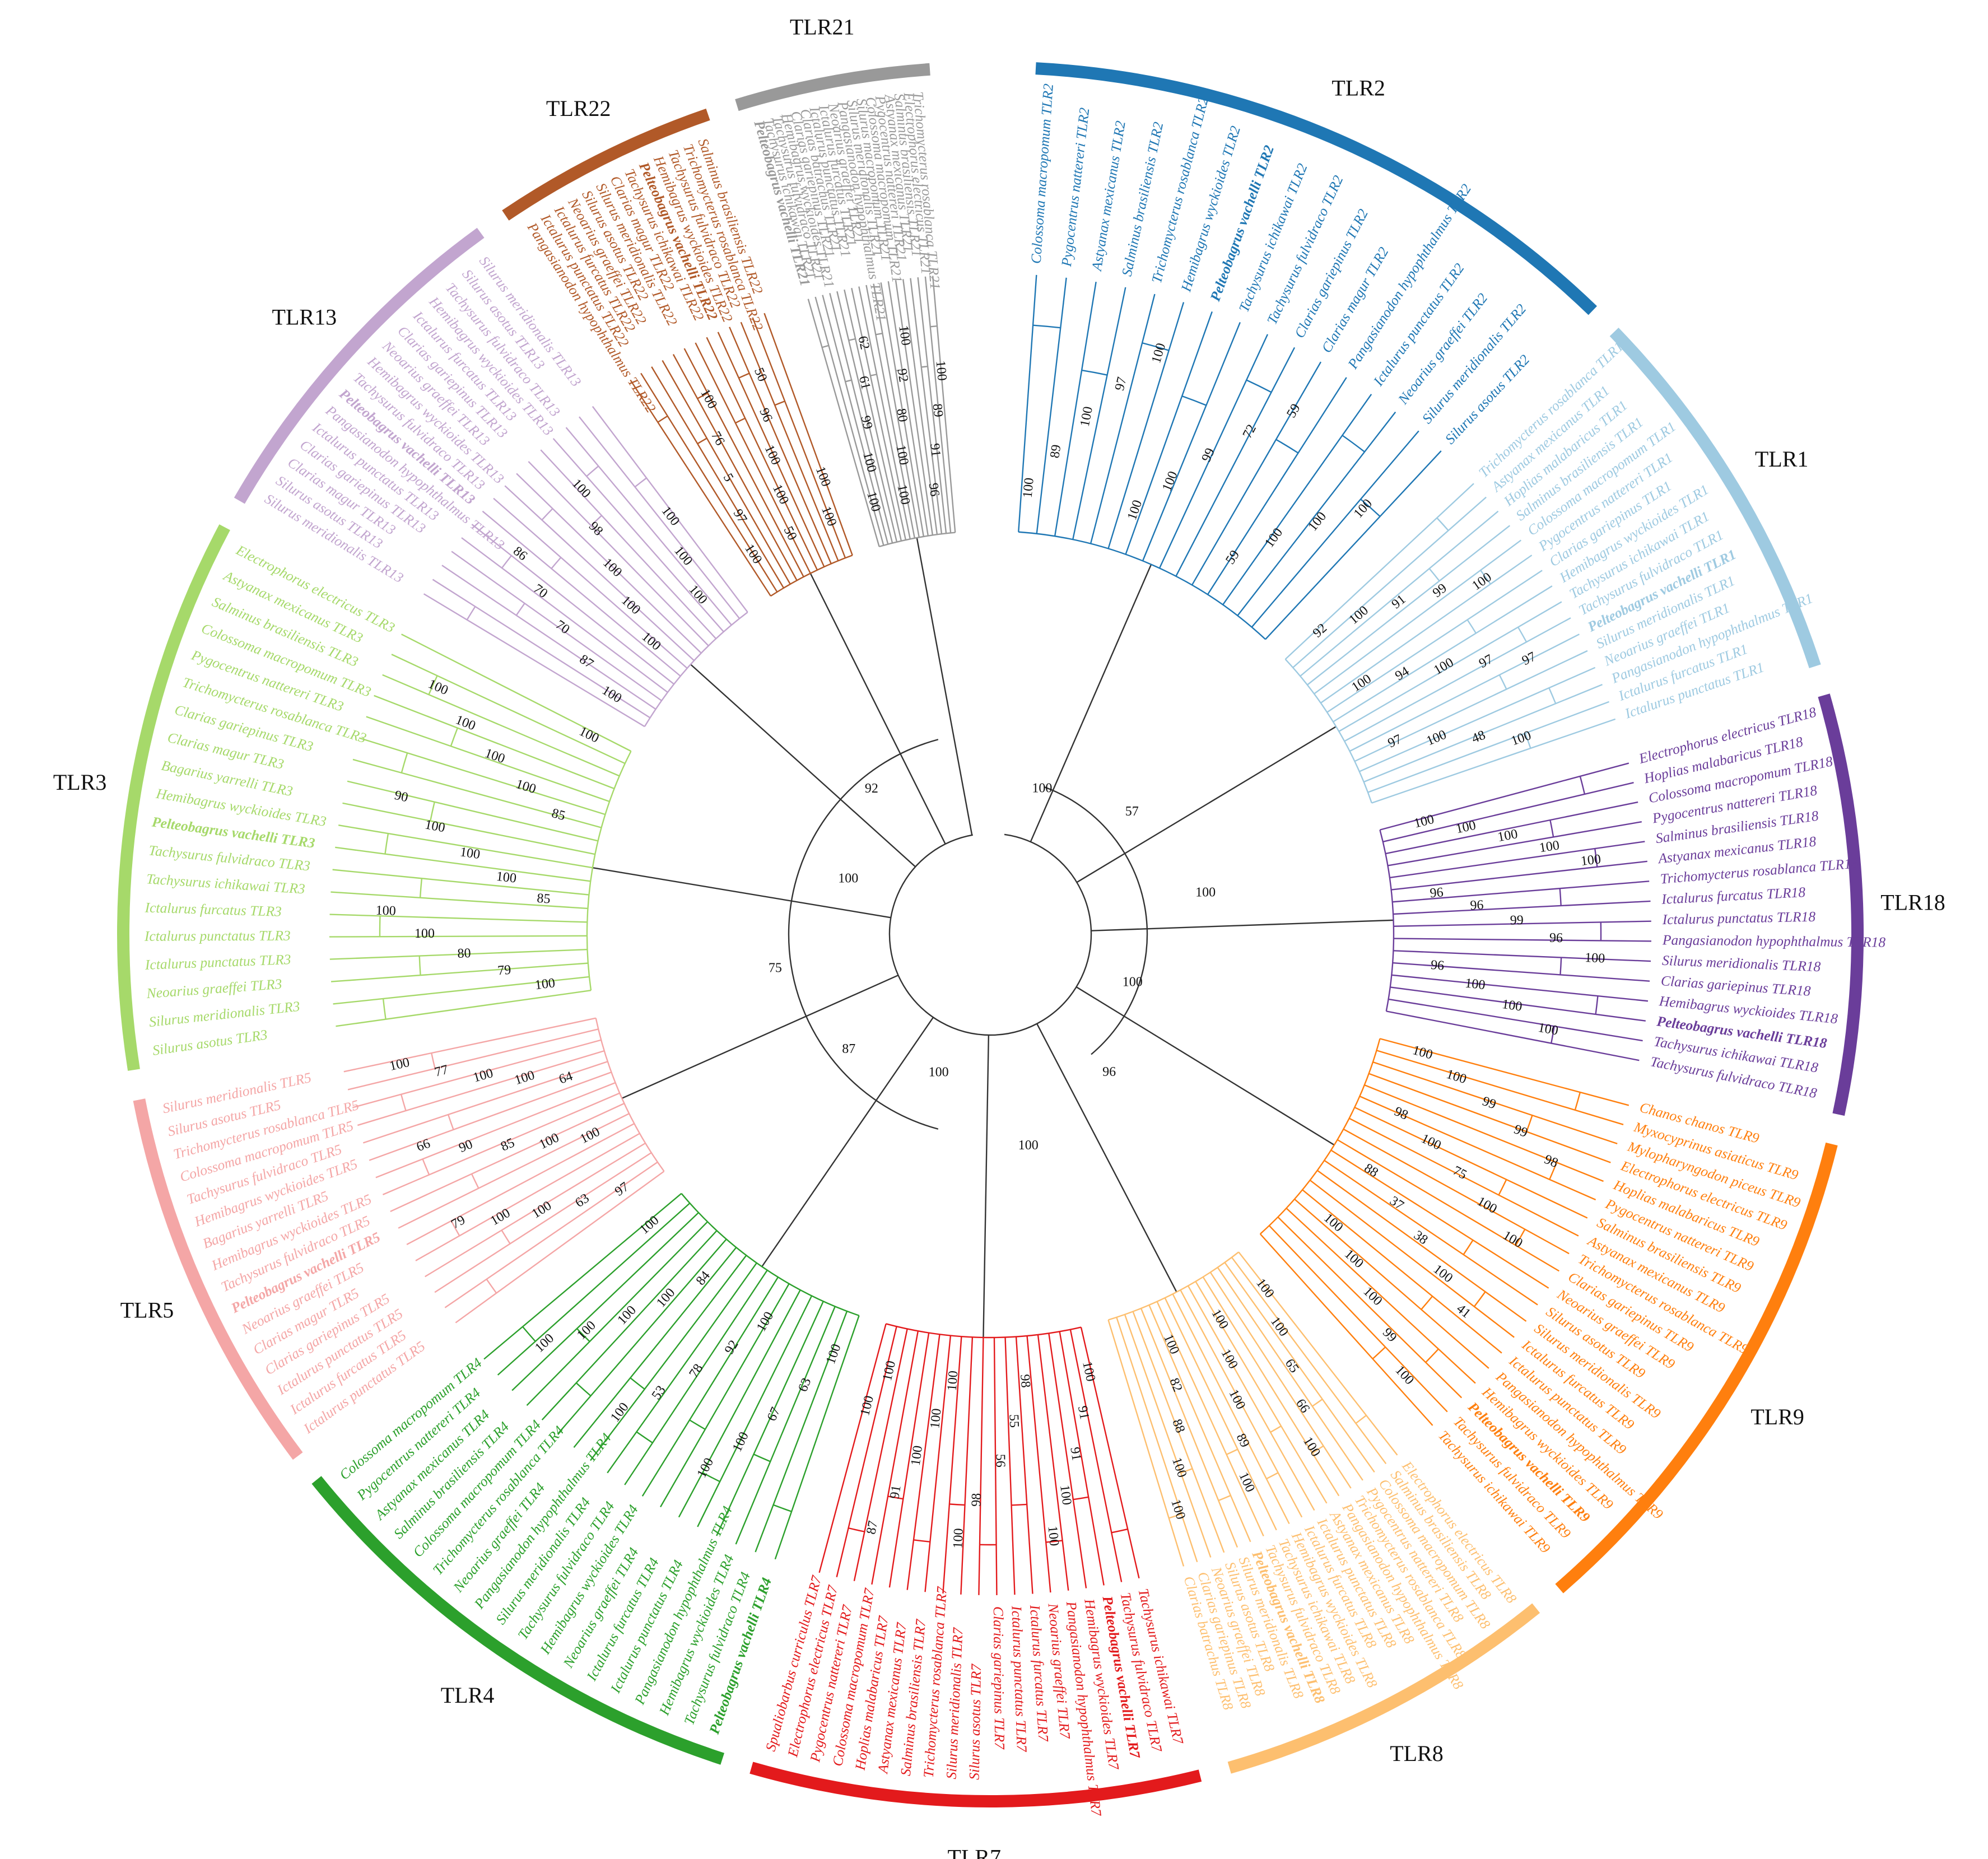 The width and height of the screenshot is (1988, 1859). What do you see at coordinates (1133, 982) in the screenshot?
I see `backbone-support-value: 100` at bounding box center [1133, 982].